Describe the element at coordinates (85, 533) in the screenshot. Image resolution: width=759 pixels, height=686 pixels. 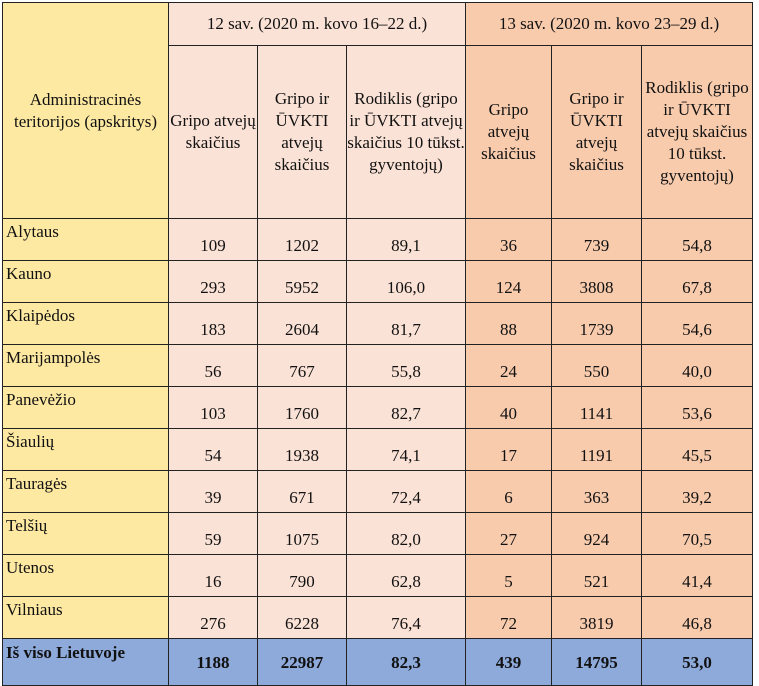
I see `region-name: Telšių` at that location.